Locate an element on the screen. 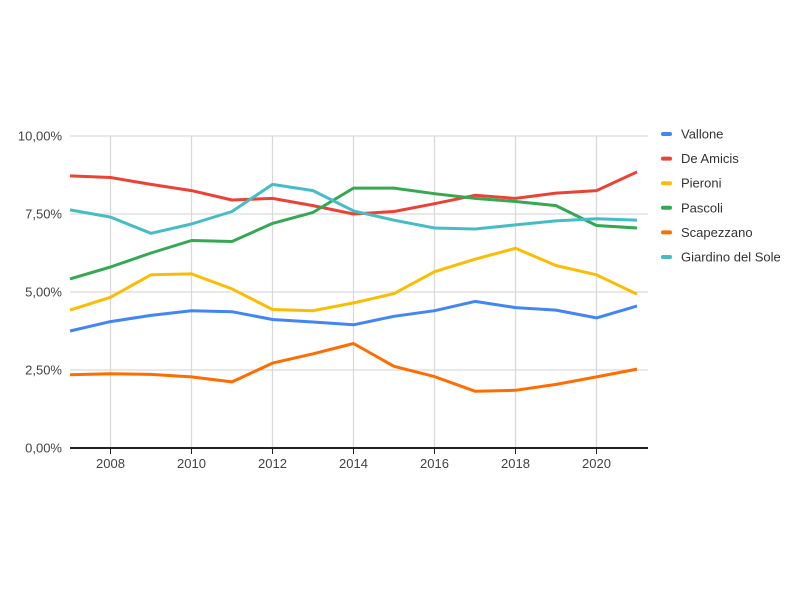 Image resolution: width=800 pixels, height=600 pixels. x-tick-label: 2008 is located at coordinates (110, 463).